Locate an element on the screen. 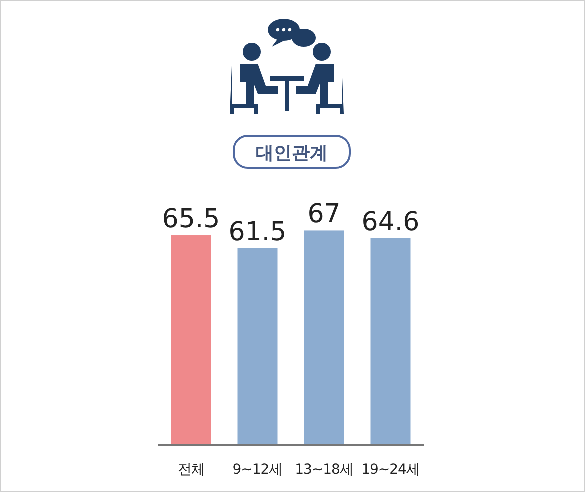 The height and width of the screenshot is (492, 585). x-tick-label: 19~24세 is located at coordinates (391, 470).